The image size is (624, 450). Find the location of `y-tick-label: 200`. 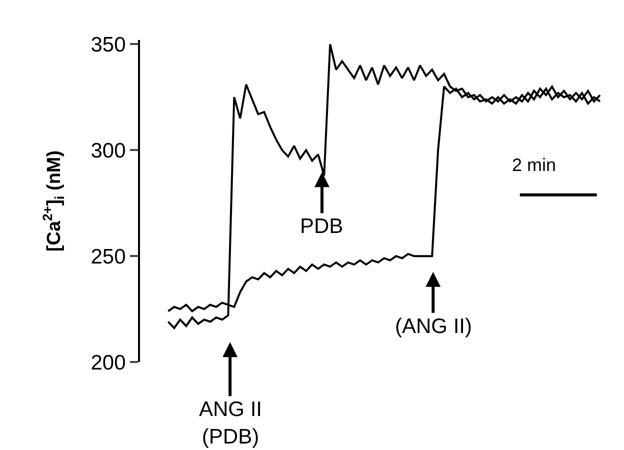

y-tick-label: 200 is located at coordinates (108, 362).